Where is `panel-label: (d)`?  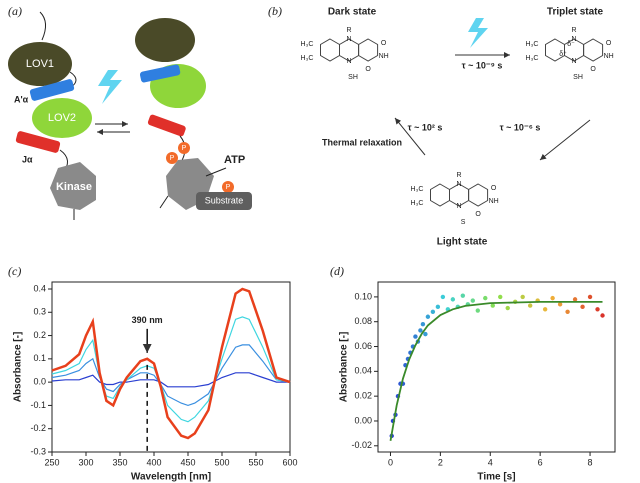 panel-label: (d) is located at coordinates (337, 271).